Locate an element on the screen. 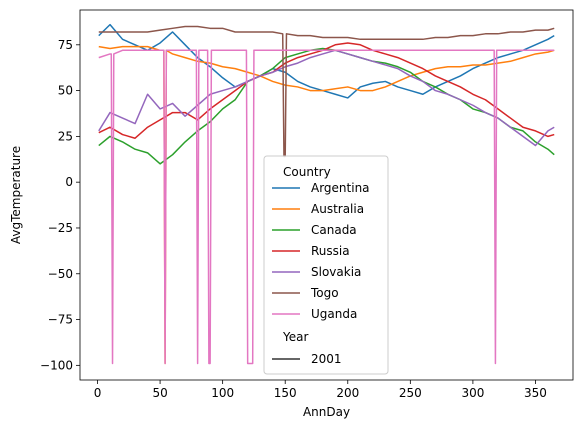 The image size is (583, 432). y-tick-label: 0 is located at coordinates (69, 182).